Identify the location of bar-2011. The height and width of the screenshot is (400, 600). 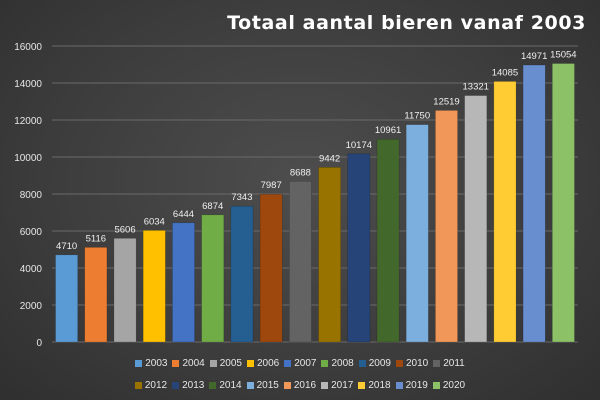
(300, 261).